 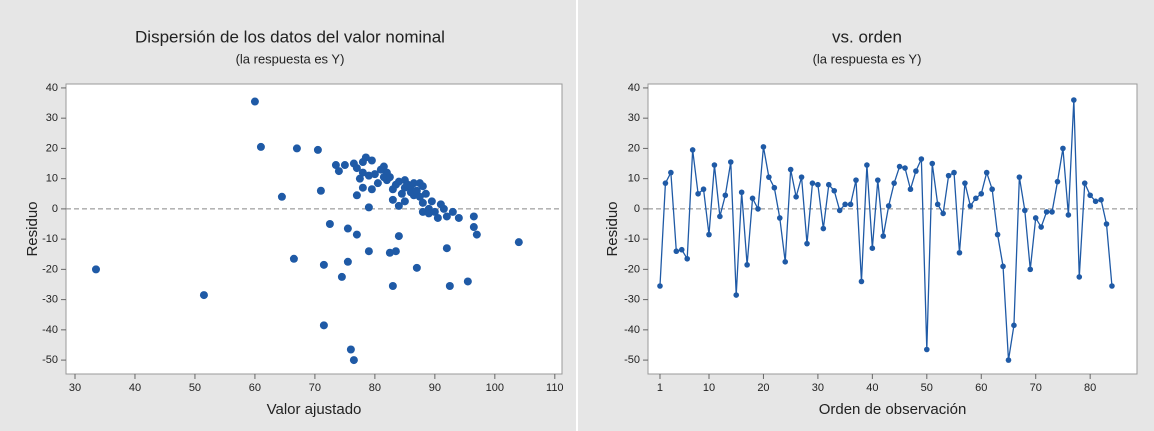 What do you see at coordinates (52, 88) in the screenshot?
I see `y-tick-label: 40` at bounding box center [52, 88].